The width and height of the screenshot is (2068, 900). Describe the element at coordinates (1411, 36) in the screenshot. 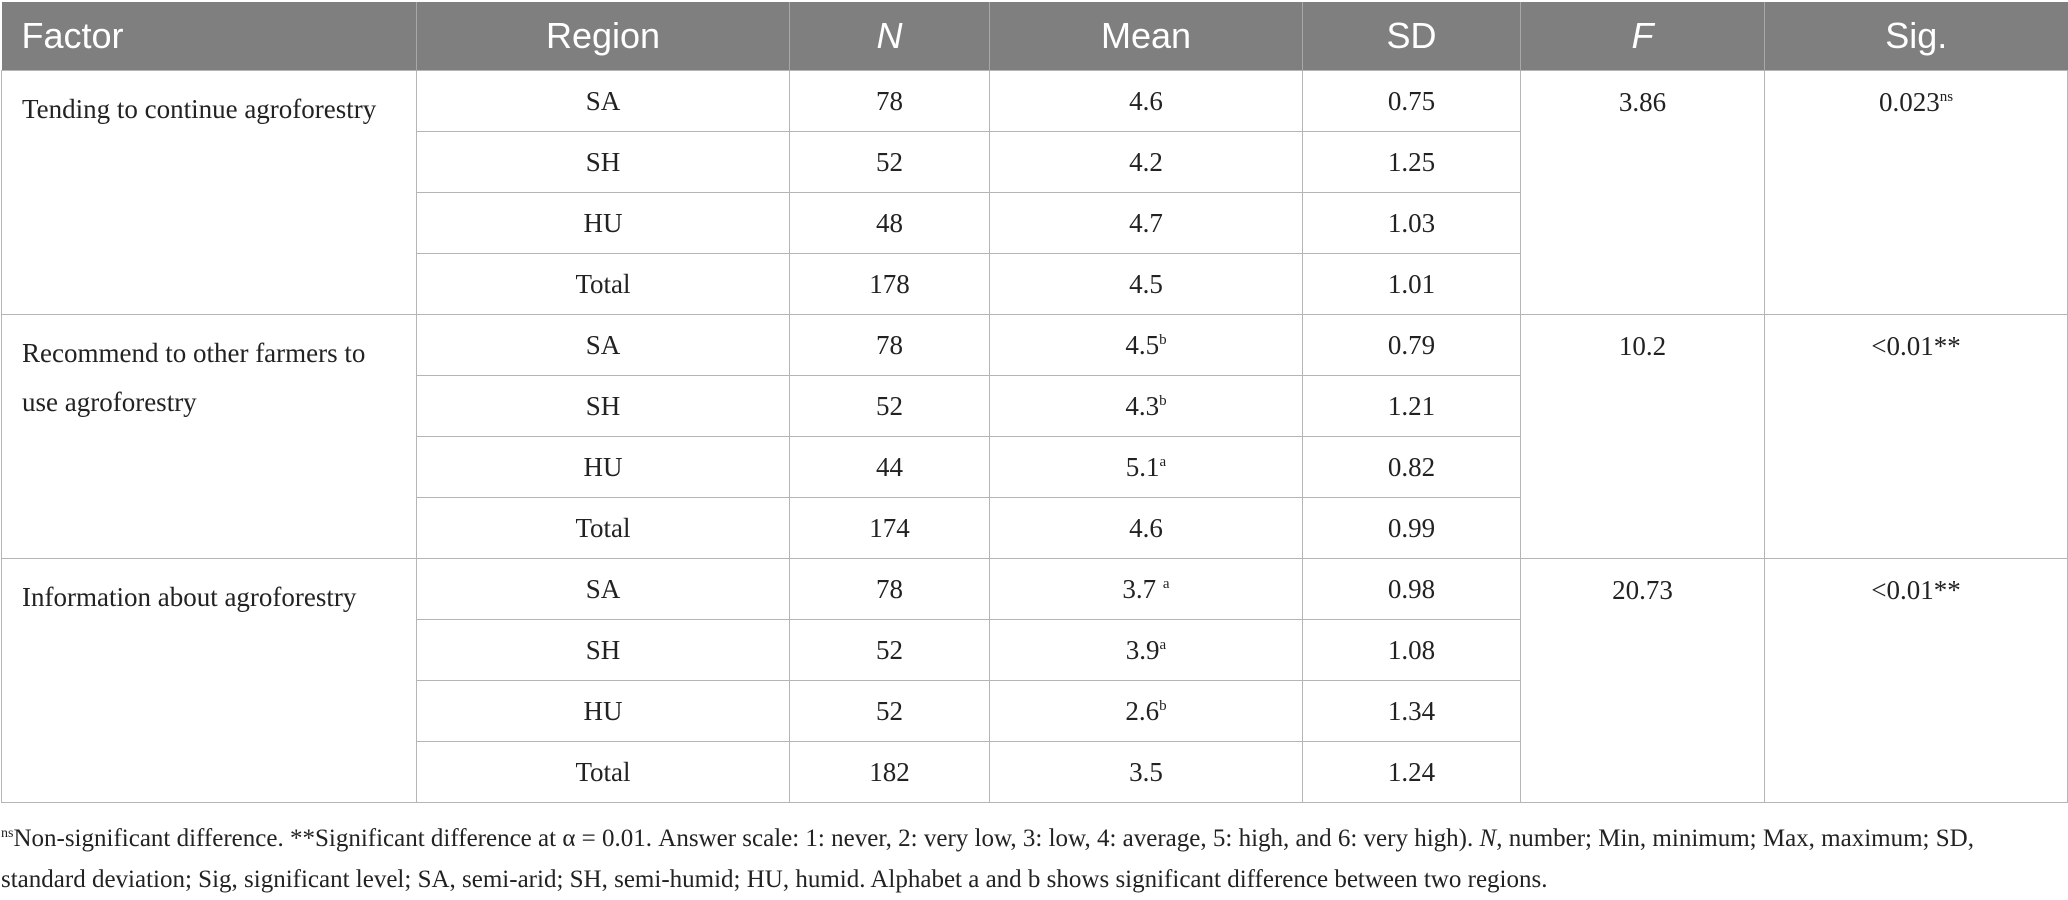

I see `header-sd: SD` at that location.